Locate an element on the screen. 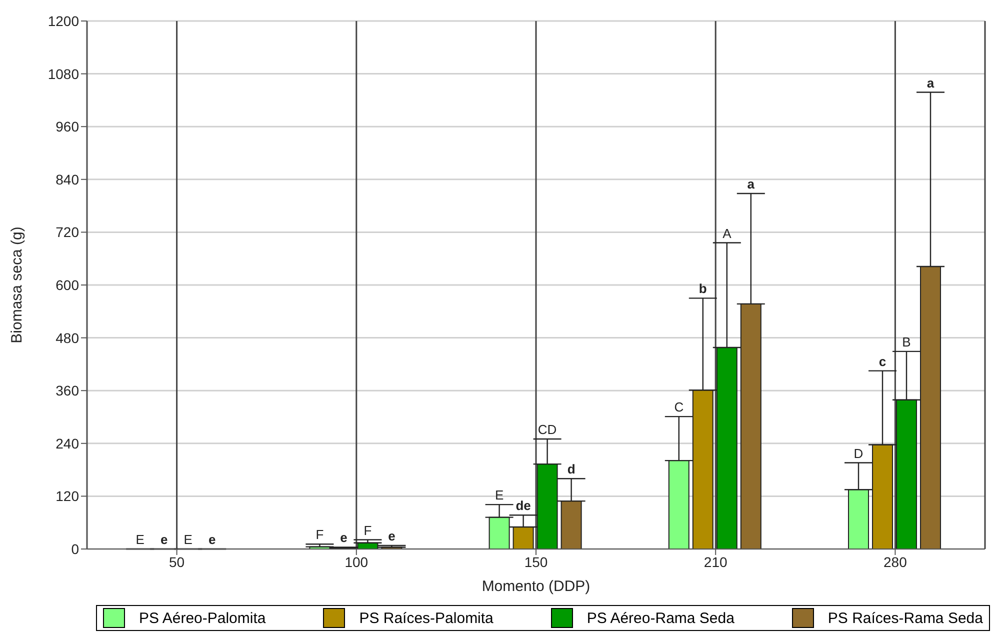  x-tick-label: 210 is located at coordinates (716, 562).